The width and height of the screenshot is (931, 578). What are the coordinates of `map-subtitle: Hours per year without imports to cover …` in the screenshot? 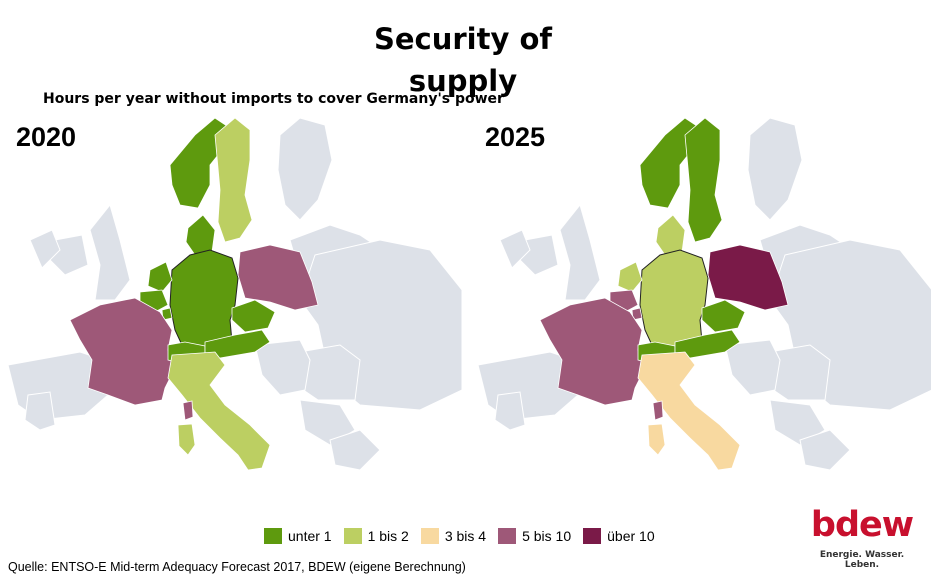 It's located at (273, 99).